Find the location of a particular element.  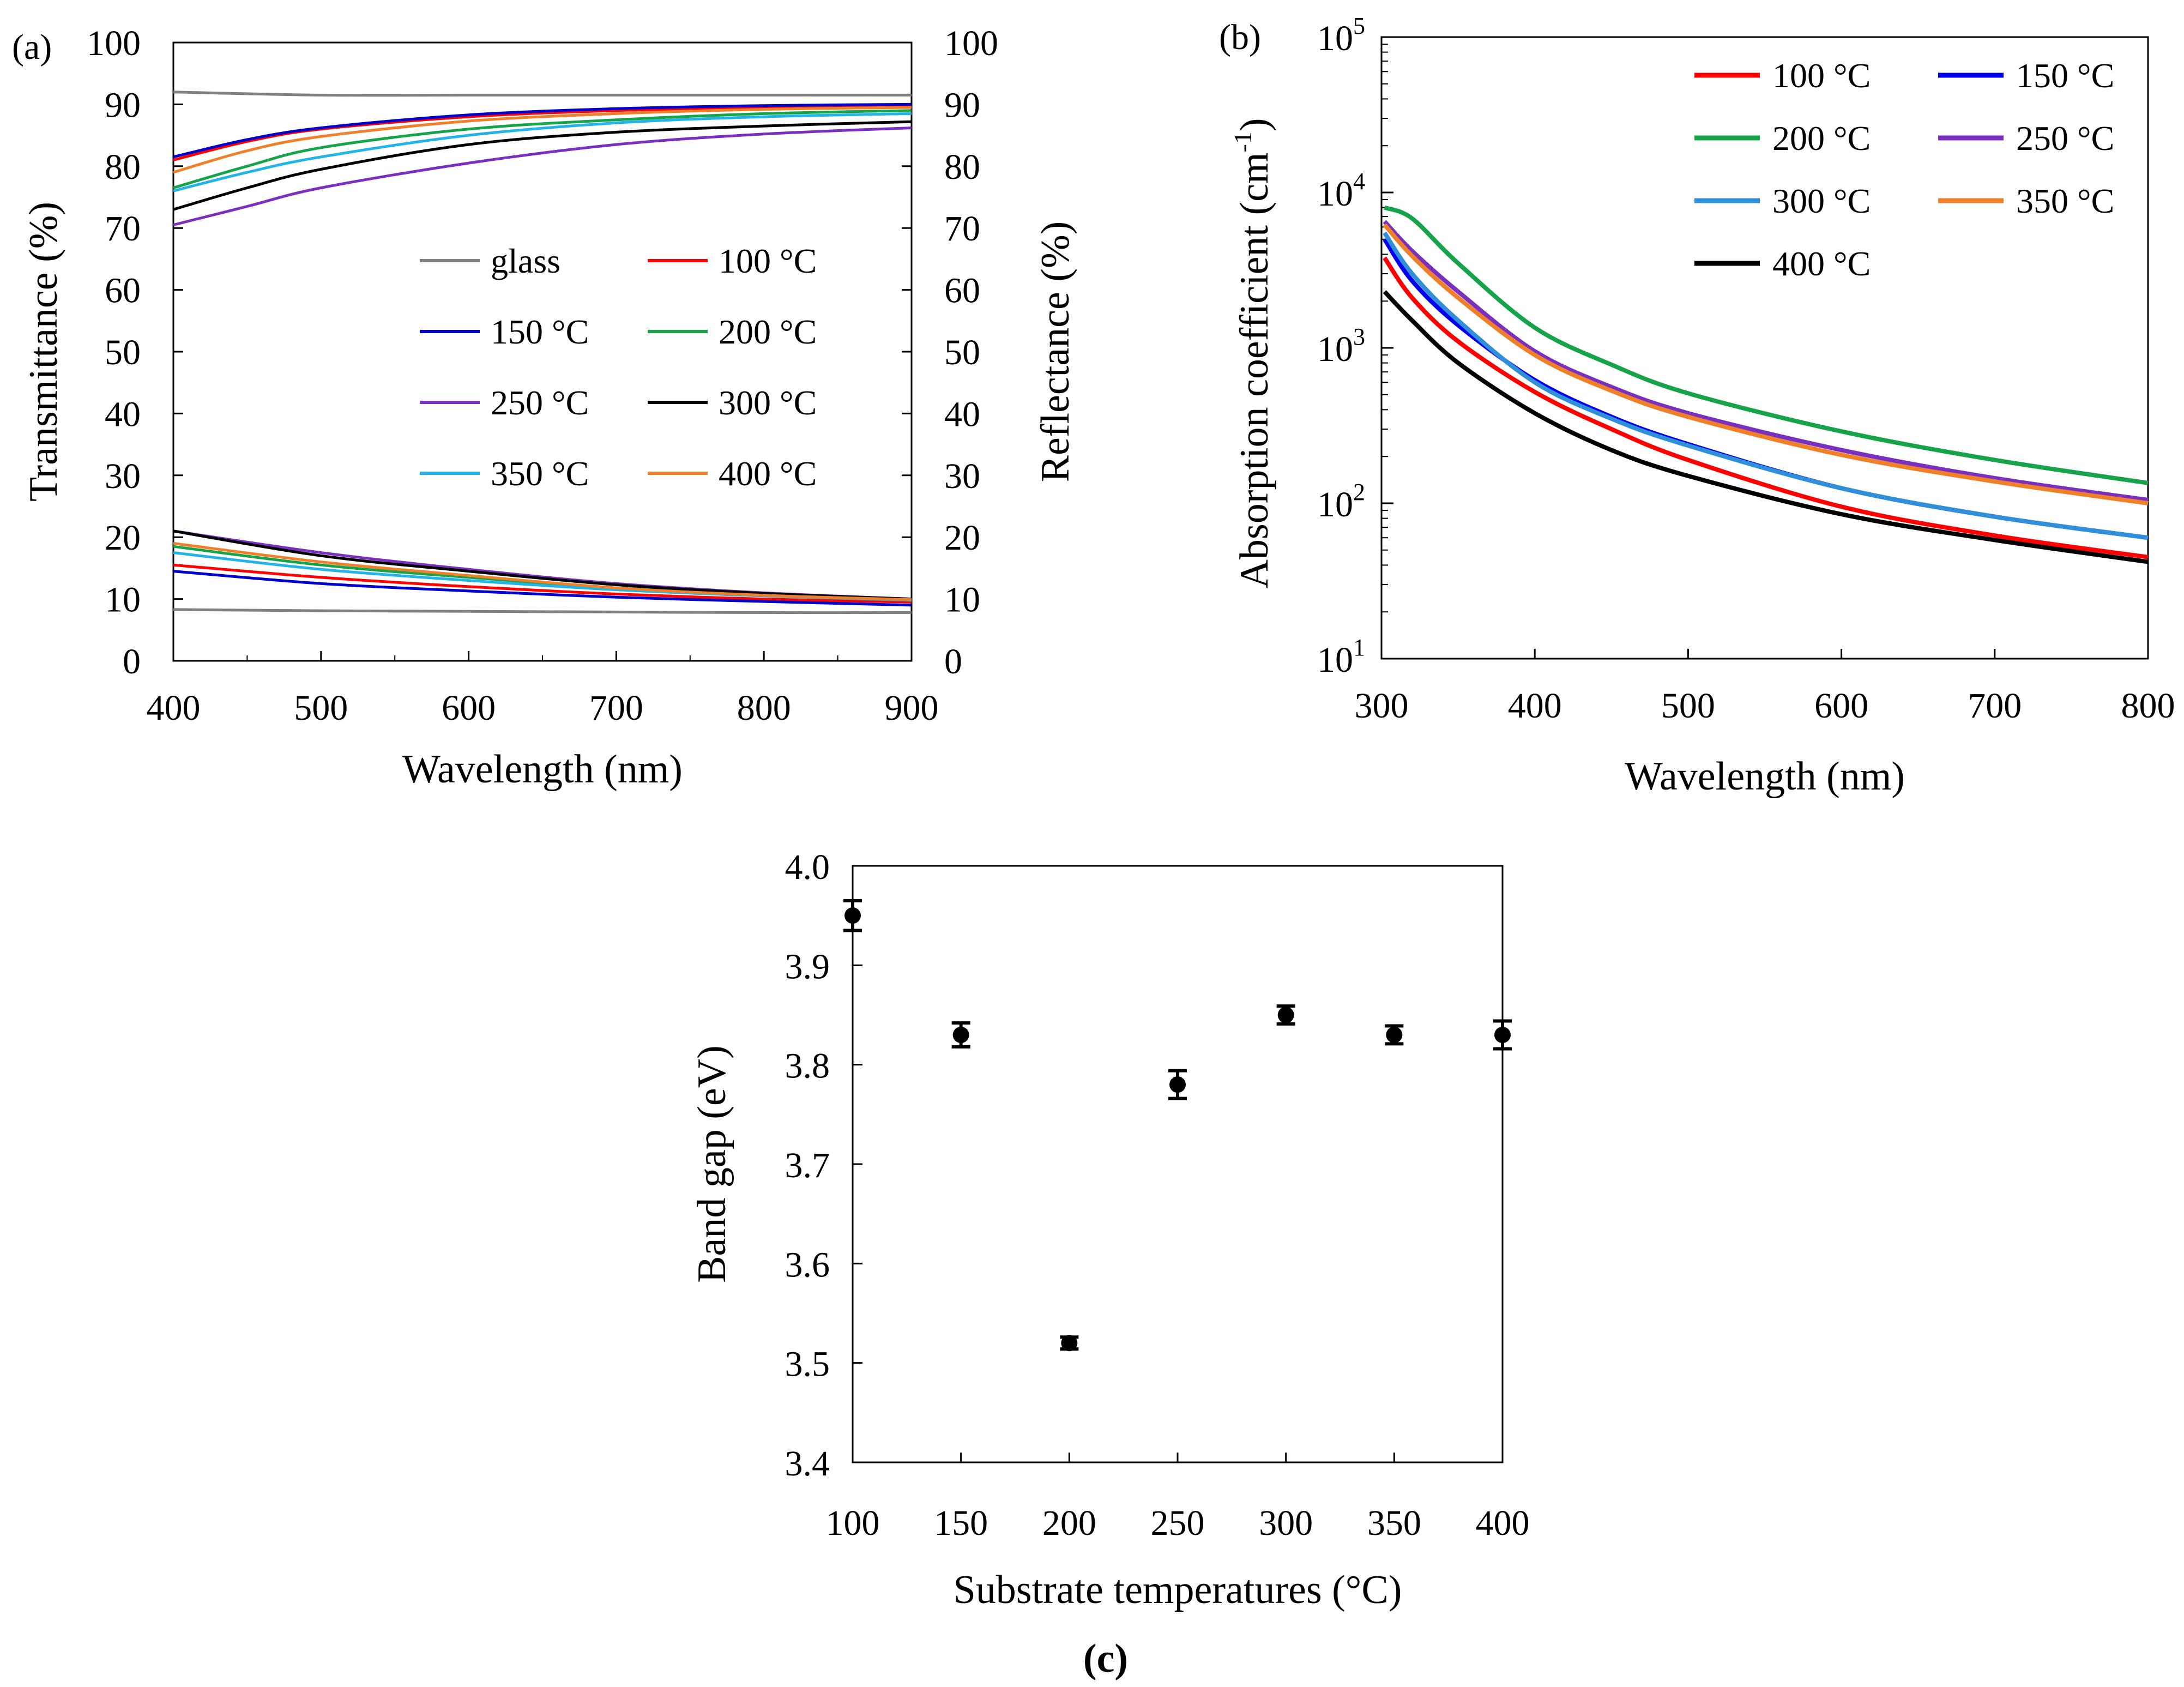

absorption-line-300 °C is located at coordinates (1766, 385).